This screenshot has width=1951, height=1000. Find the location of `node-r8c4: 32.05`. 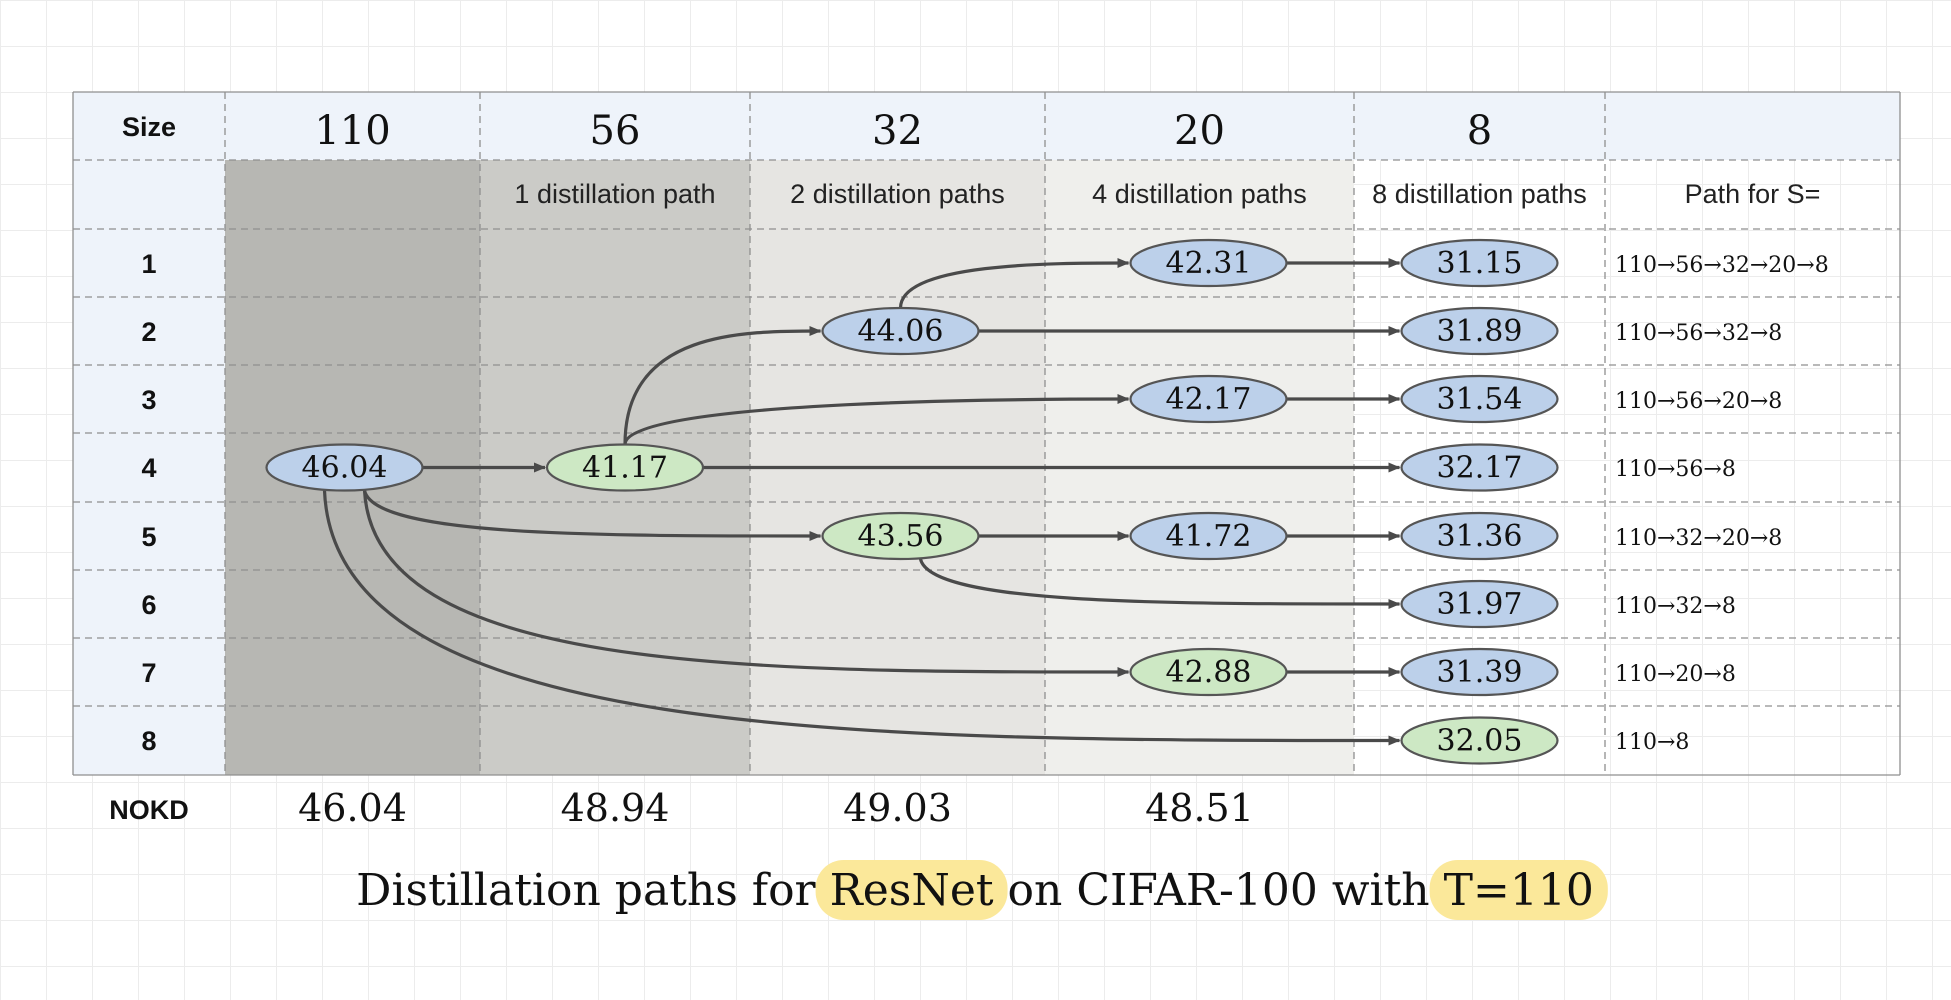

node-r8c4: 32.05 is located at coordinates (1479, 740).